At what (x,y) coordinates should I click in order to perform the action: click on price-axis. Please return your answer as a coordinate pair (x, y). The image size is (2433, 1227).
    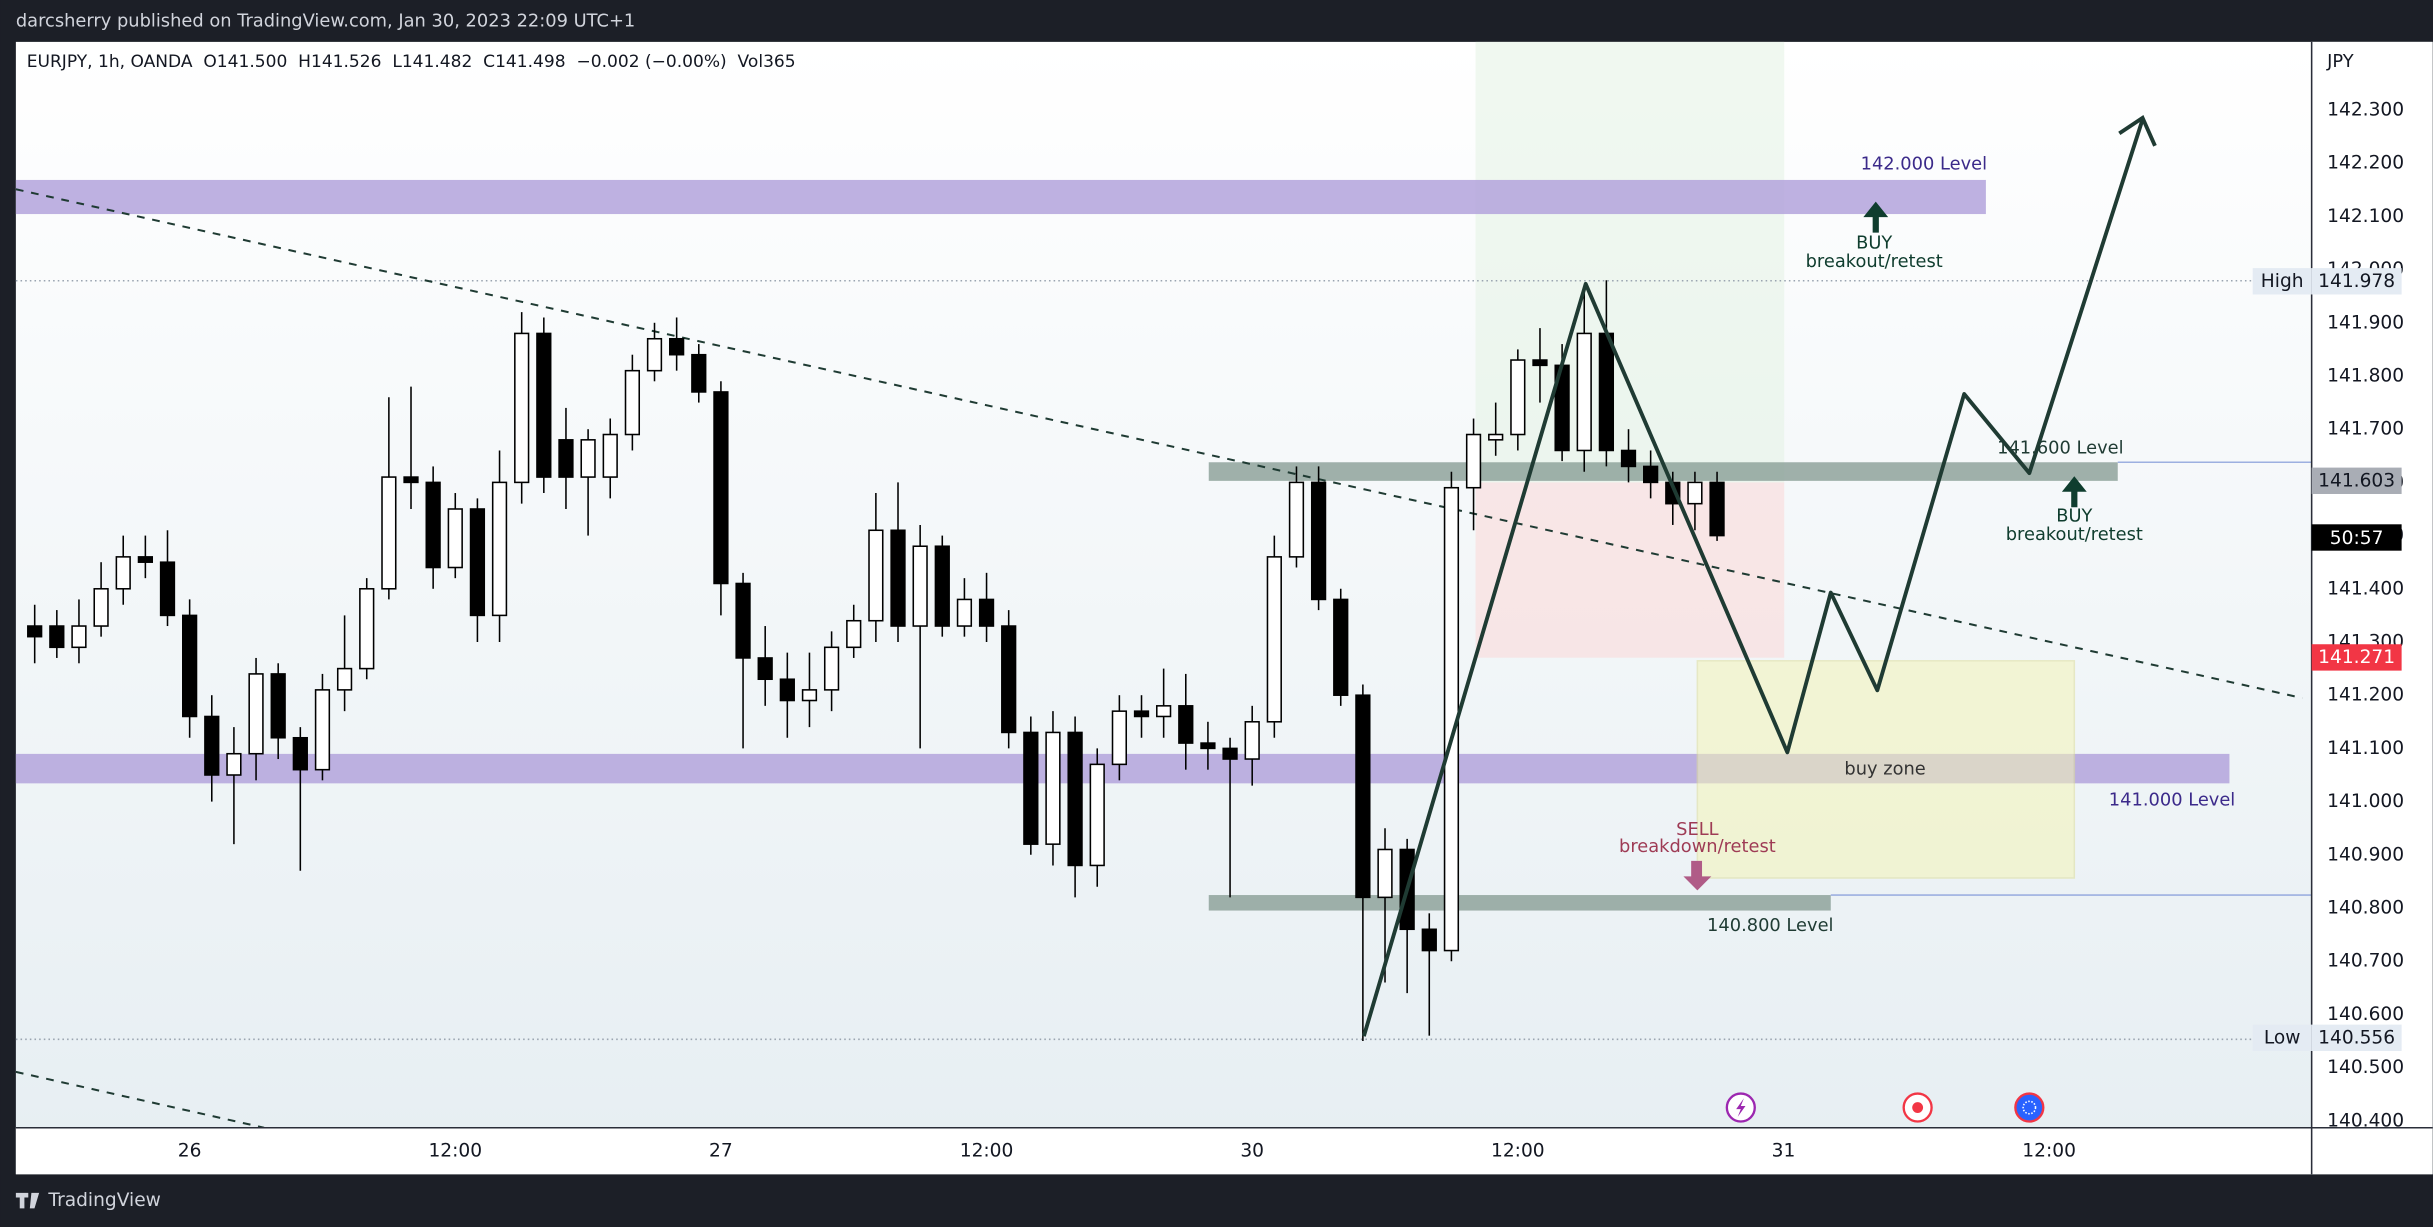
    Looking at the image, I should click on (2372, 608).